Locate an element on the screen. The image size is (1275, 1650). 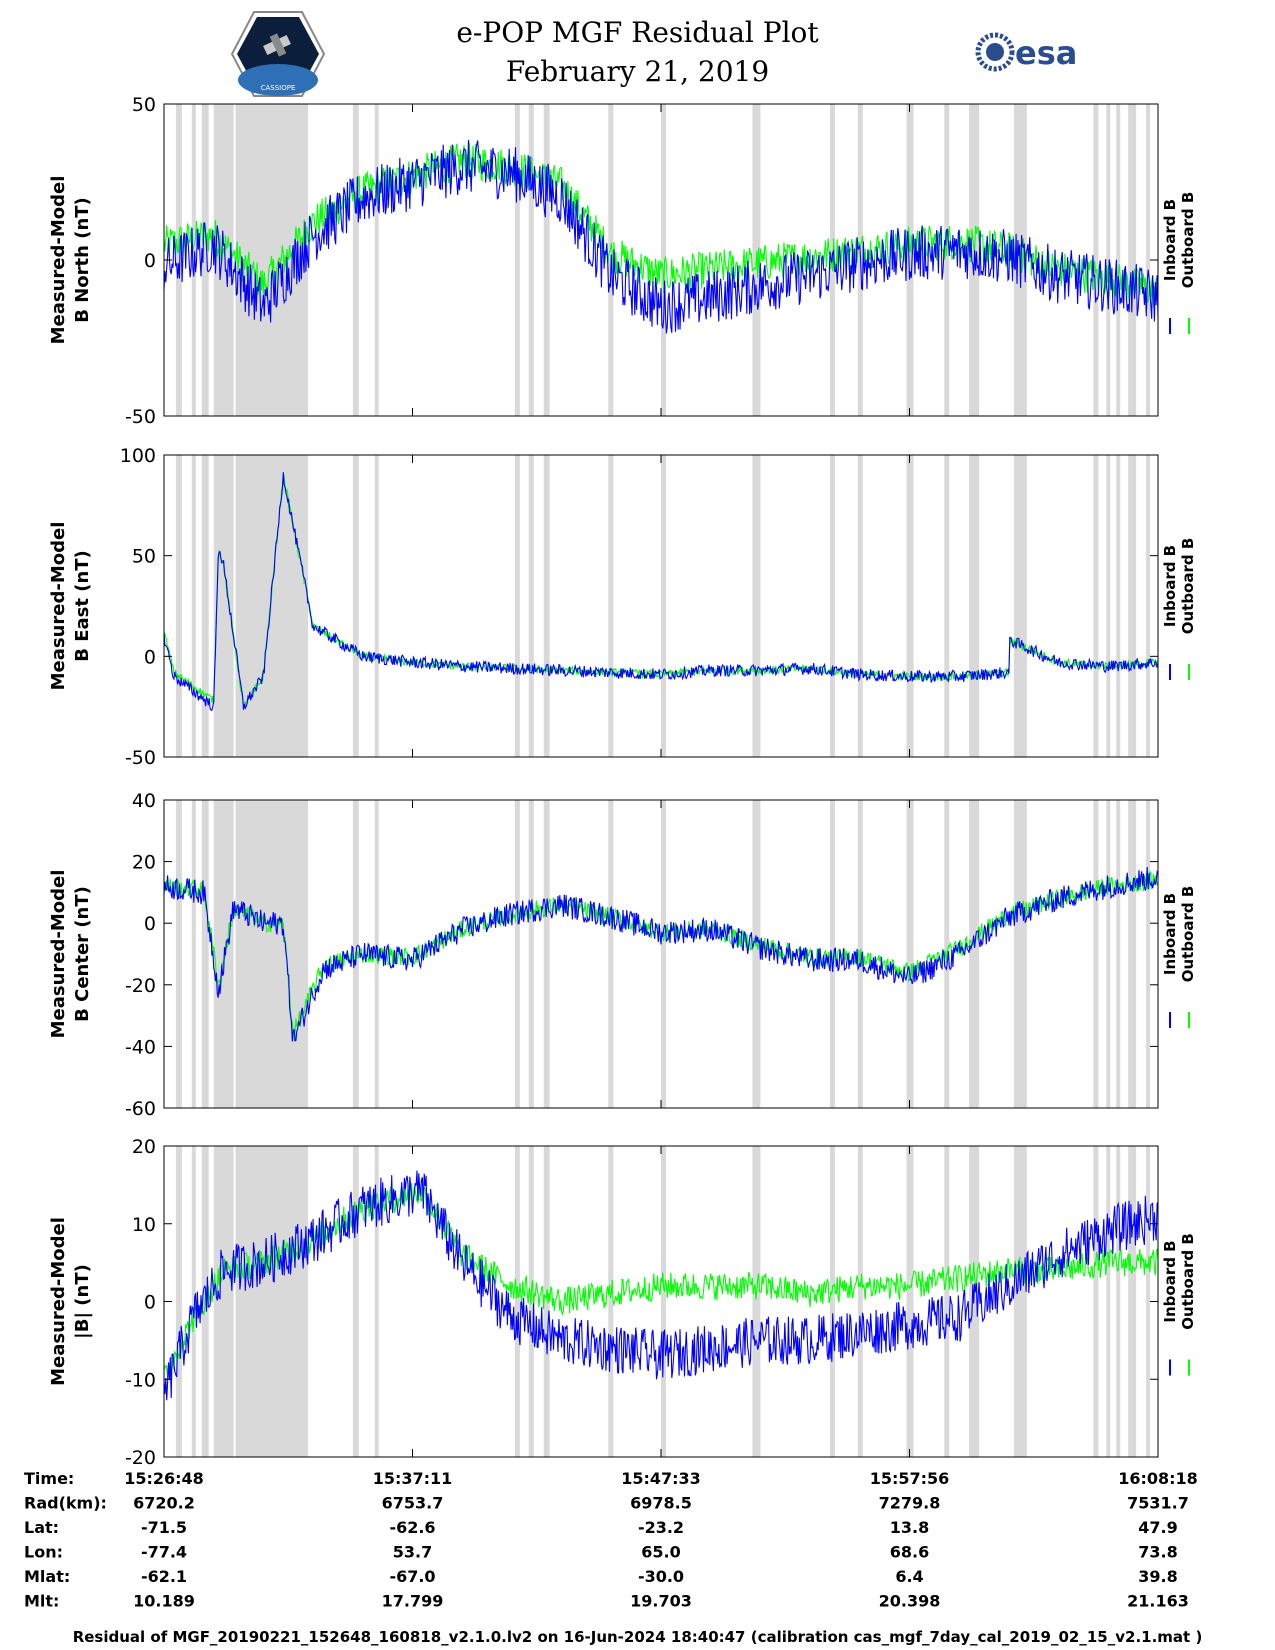
y-tick-label: -10 is located at coordinates (140, 1380).